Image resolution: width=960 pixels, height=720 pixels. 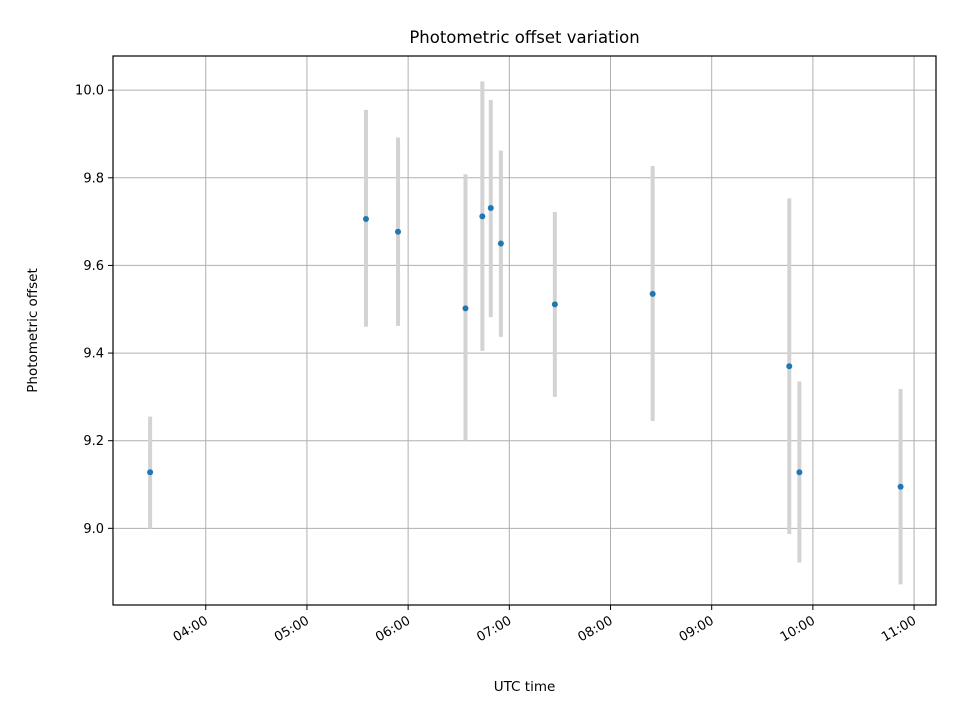 I want to click on y-tick-label: 9.6, so click(x=93, y=266).